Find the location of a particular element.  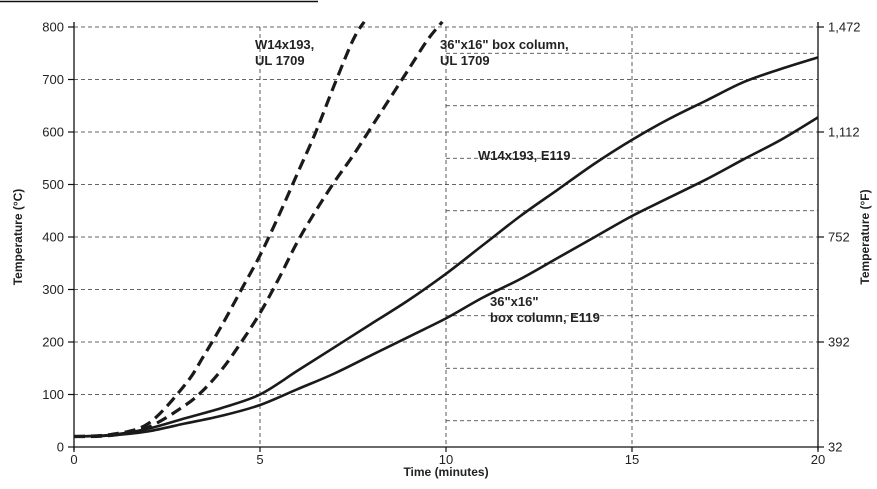

y-tick-label-left: 300 is located at coordinates (53, 289).